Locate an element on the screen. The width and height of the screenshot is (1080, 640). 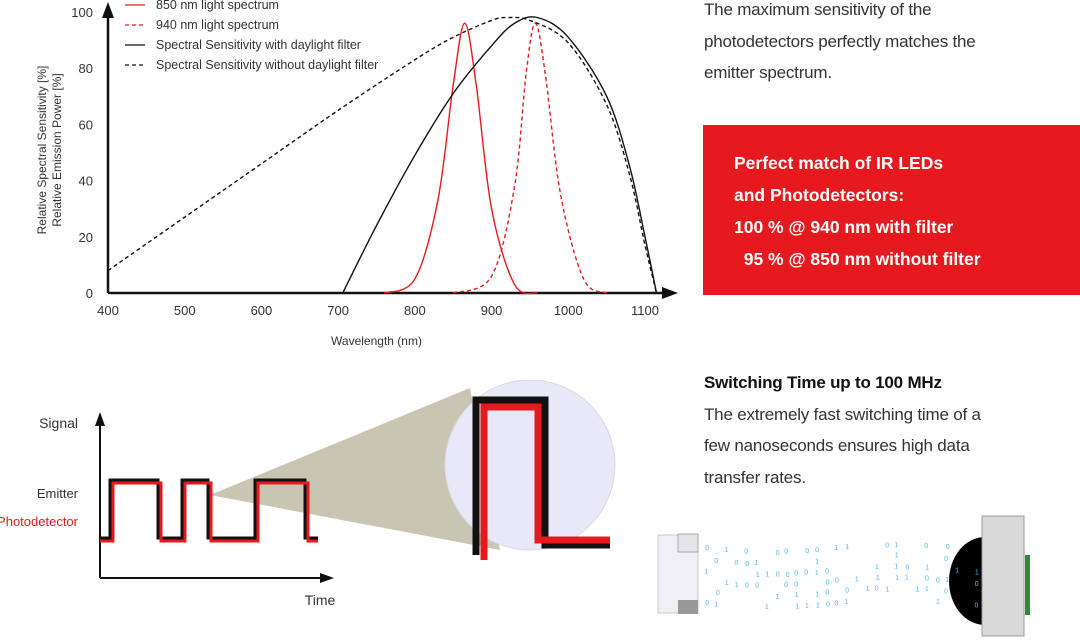
x-tick-label: 800 is located at coordinates (415, 310).